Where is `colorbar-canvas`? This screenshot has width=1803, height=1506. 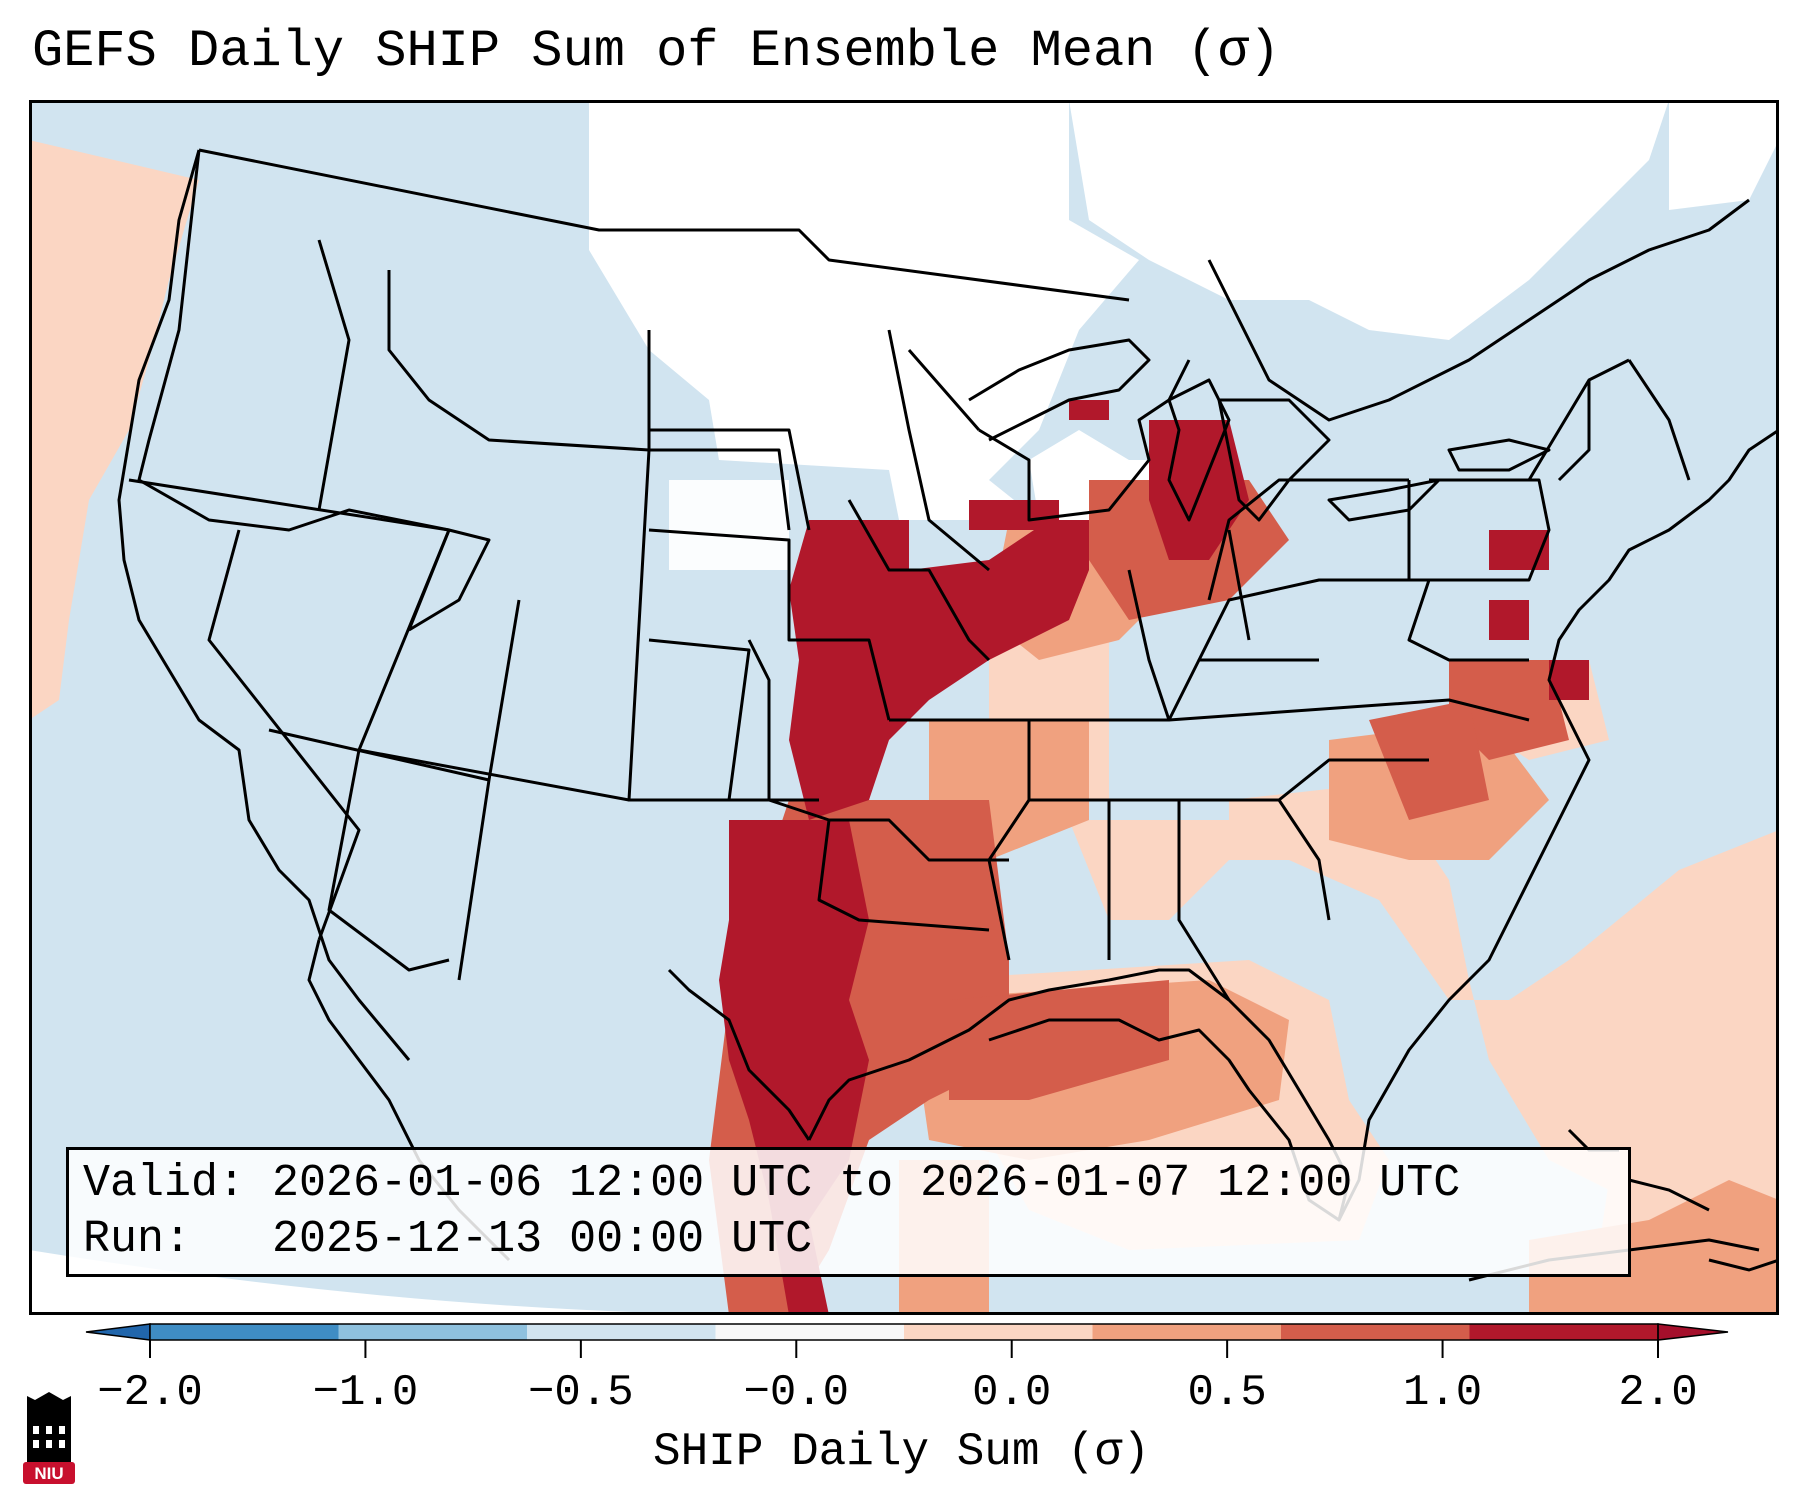
colorbar-canvas is located at coordinates (907, 1340).